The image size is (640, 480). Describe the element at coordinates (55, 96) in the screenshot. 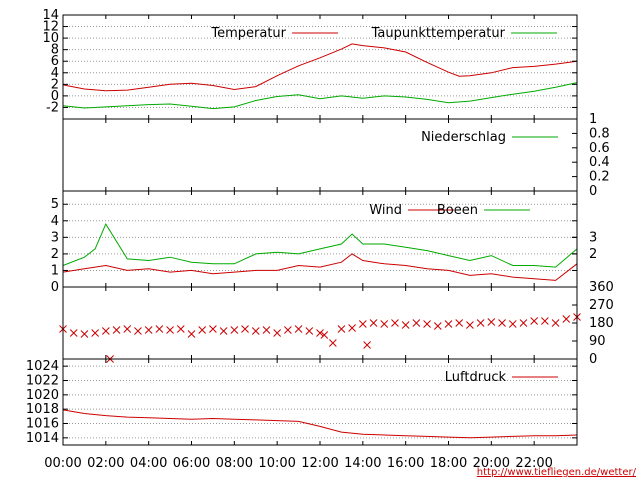

I see `y-tick-label: 0` at that location.